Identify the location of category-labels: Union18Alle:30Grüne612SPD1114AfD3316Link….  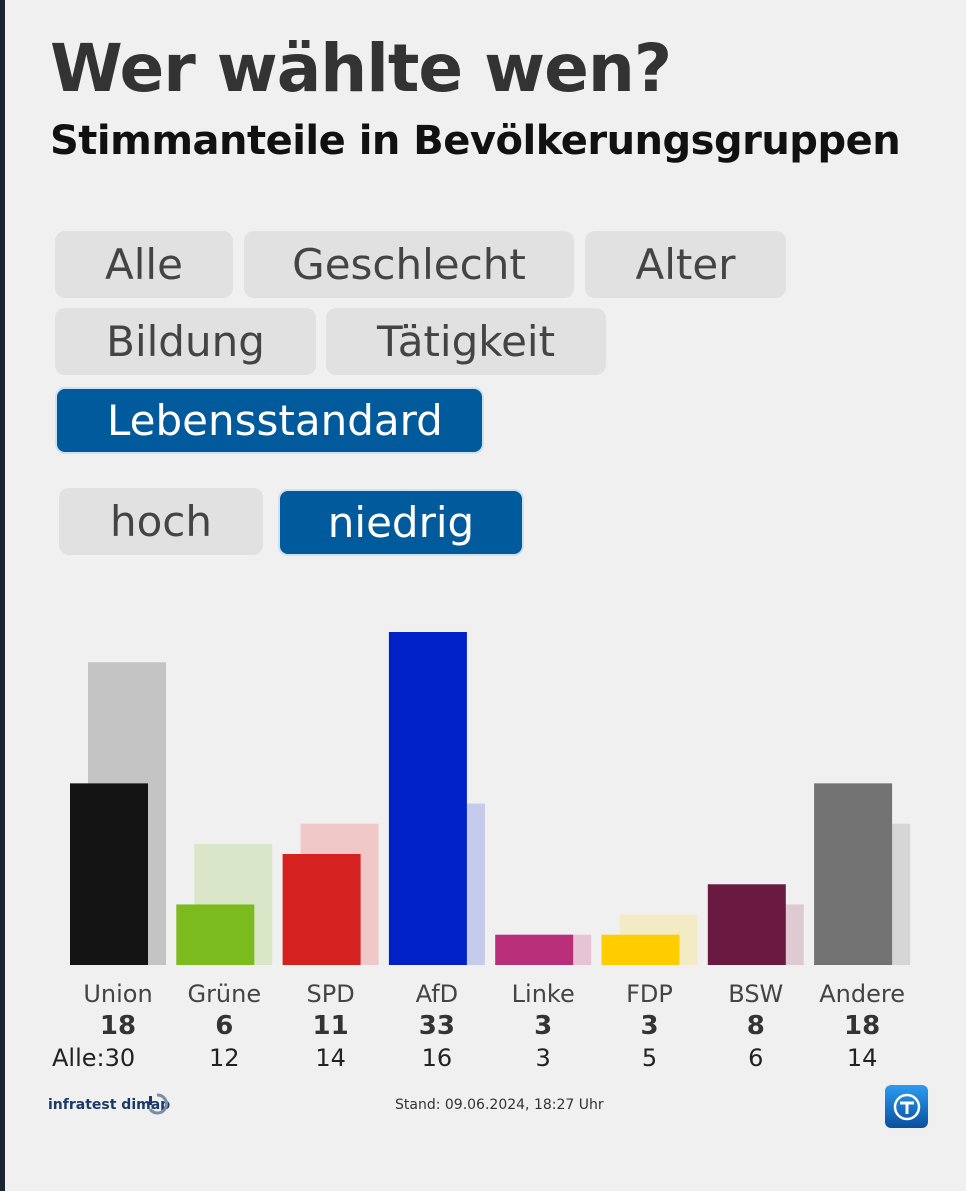
(478, 1026).